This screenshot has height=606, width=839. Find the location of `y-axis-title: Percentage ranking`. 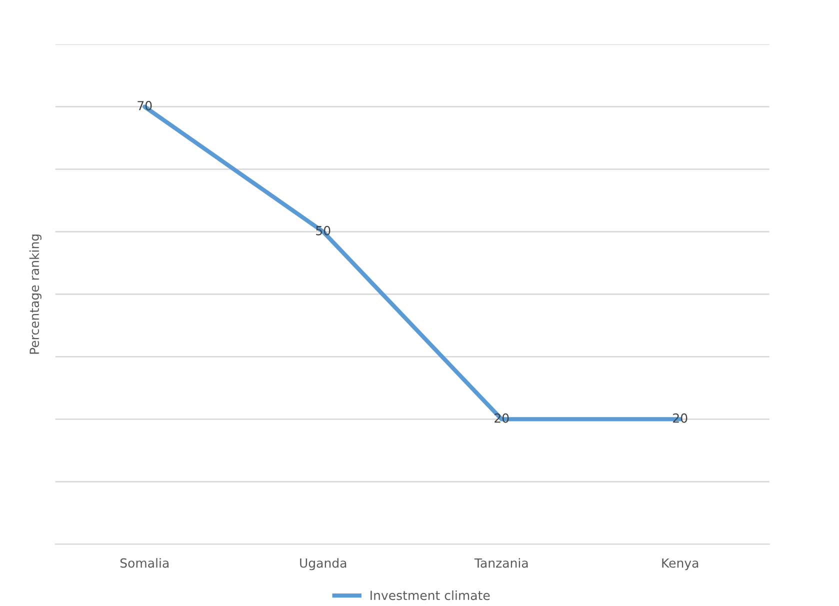

y-axis-title: Percentage ranking is located at coordinates (35, 294).